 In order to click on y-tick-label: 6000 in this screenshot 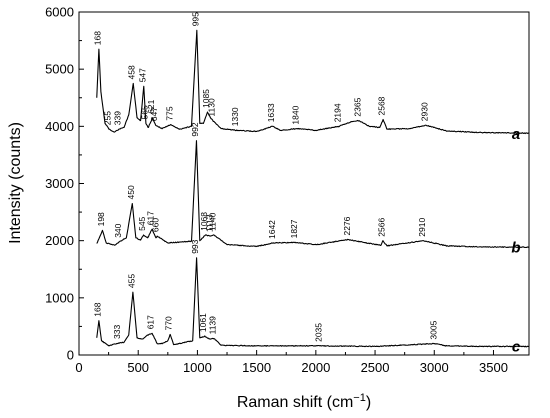, I will do `click(59, 12)`.